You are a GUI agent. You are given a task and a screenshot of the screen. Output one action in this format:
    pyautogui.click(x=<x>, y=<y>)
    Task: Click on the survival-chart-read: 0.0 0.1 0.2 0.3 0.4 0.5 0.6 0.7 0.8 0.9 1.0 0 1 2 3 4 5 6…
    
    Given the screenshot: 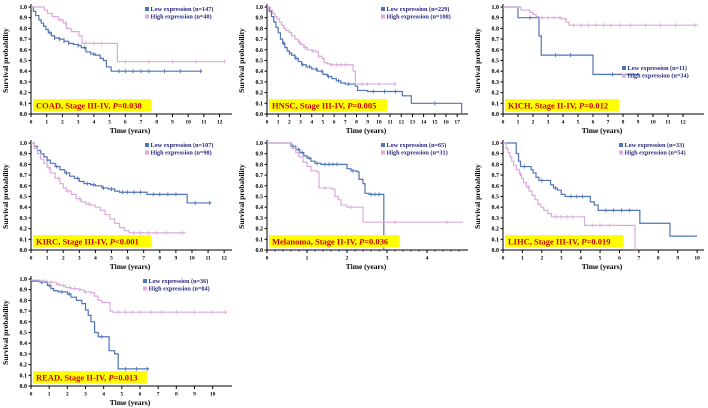 What is the action you would take?
    pyautogui.click(x=116, y=341)
    